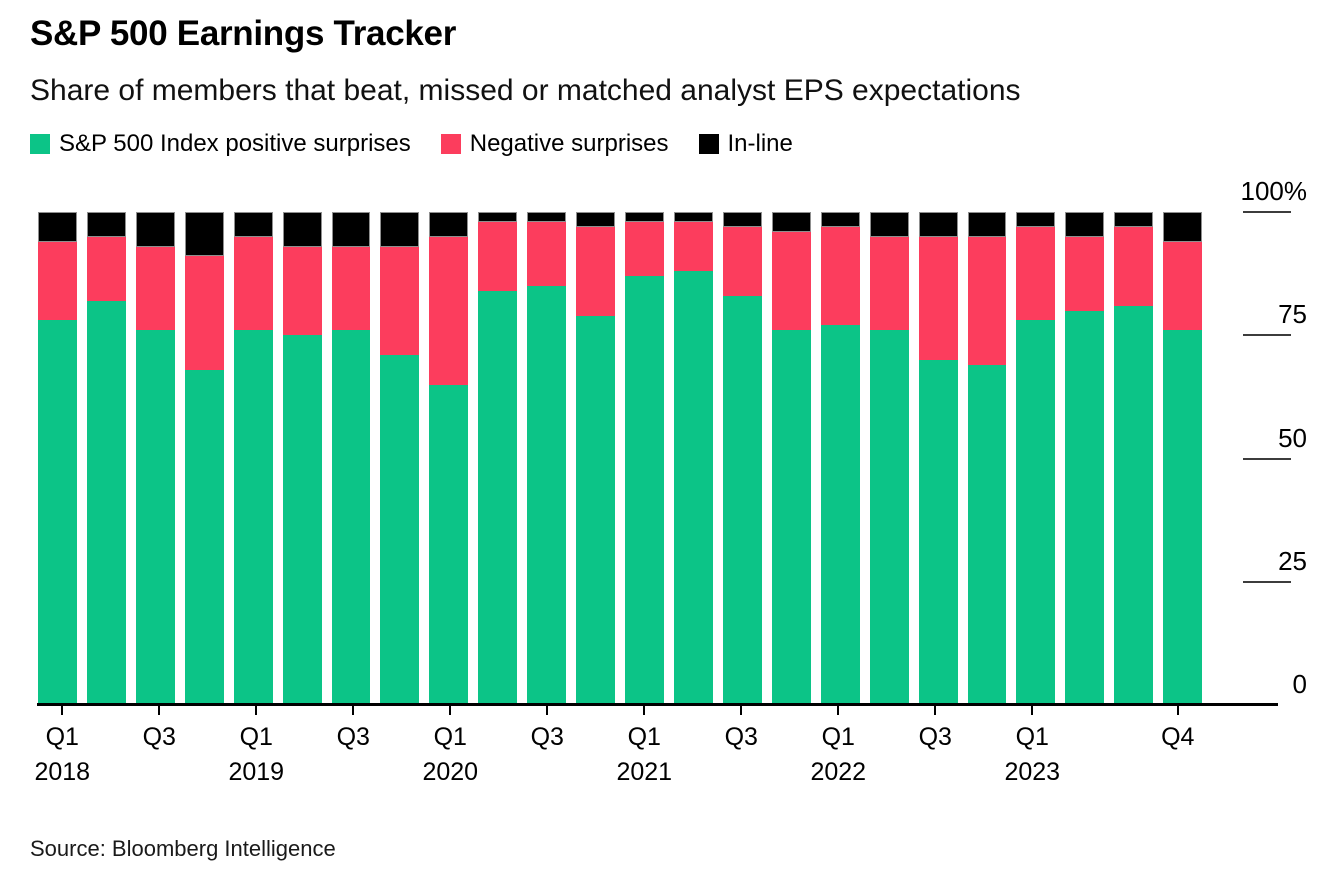 The height and width of the screenshot is (880, 1334). Describe the element at coordinates (745, 144) in the screenshot. I see `legend-item-in-line: In-line` at that location.